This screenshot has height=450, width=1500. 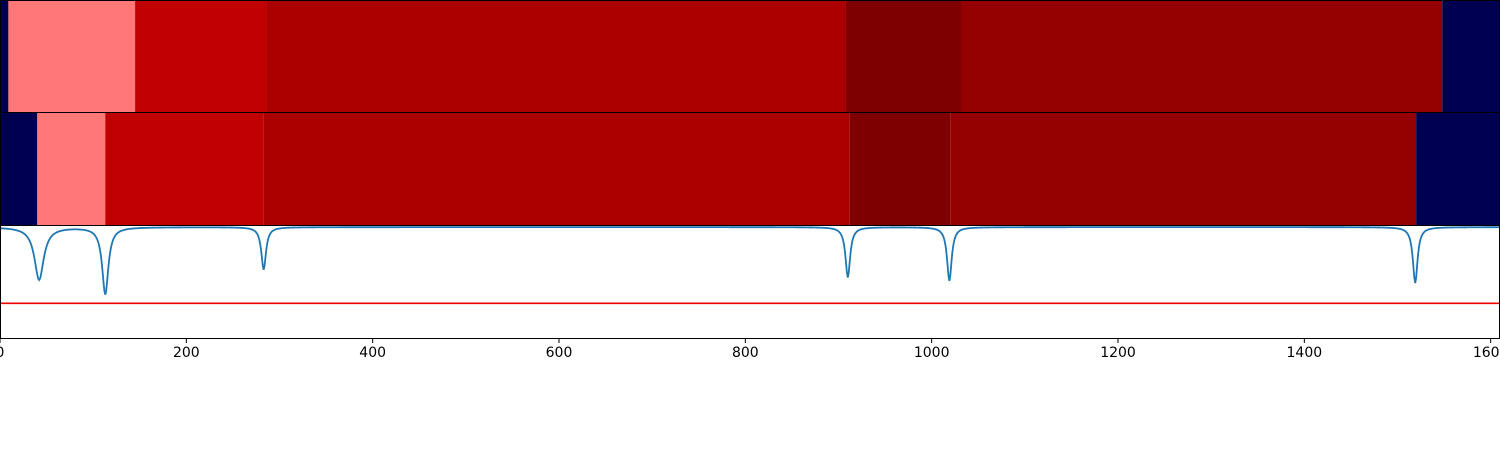 I want to click on x-tick-label: 1200, so click(x=1118, y=353).